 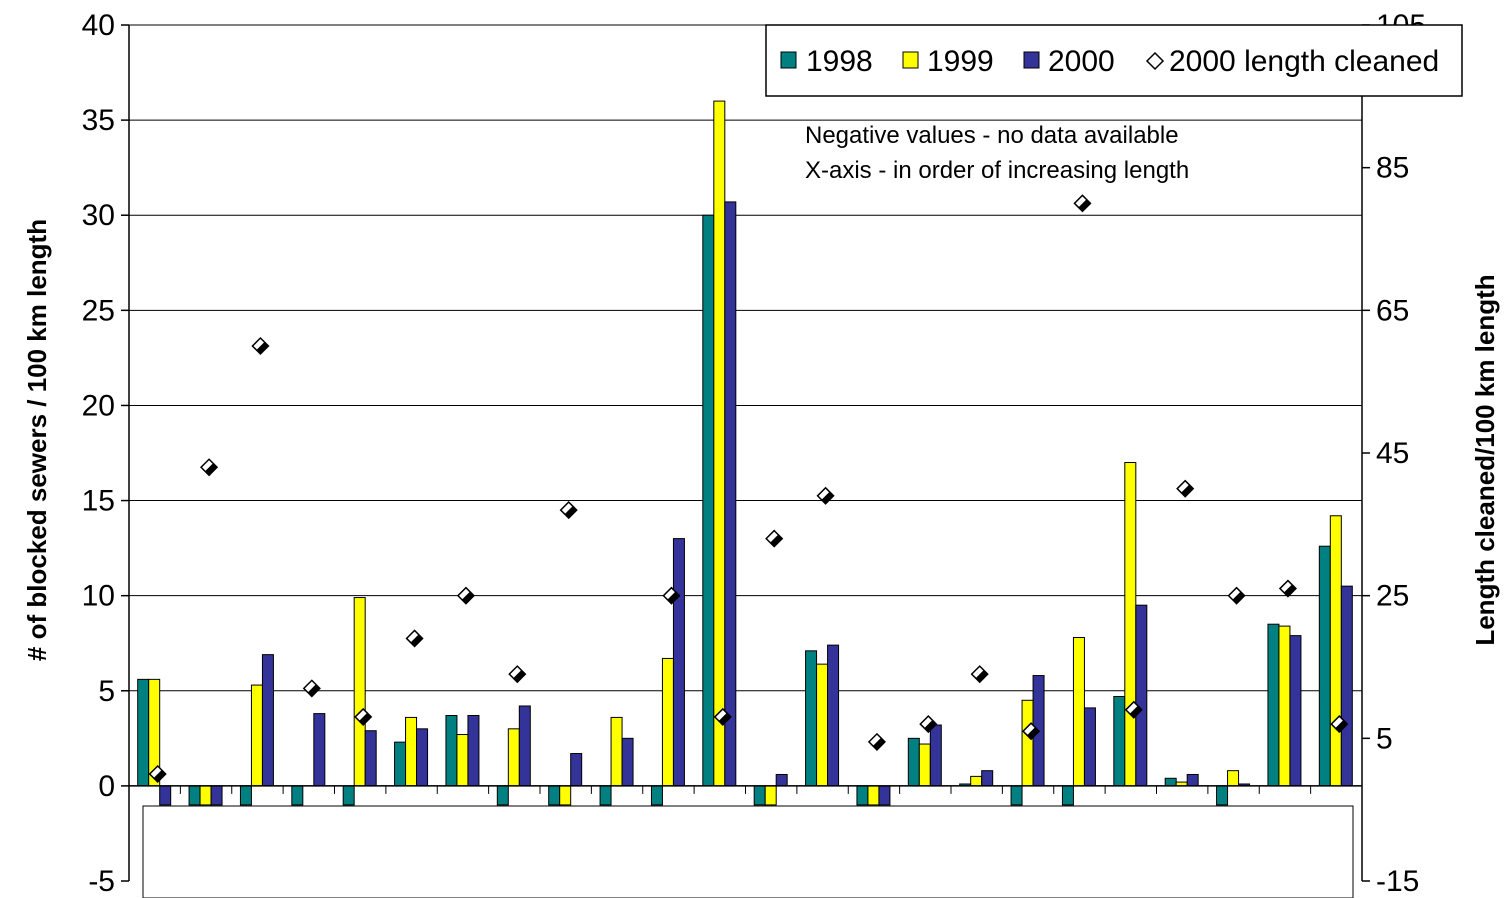 What do you see at coordinates (997, 170) in the screenshot?
I see `annotation-x-axis-order: X-axis - in order of increasing length` at bounding box center [997, 170].